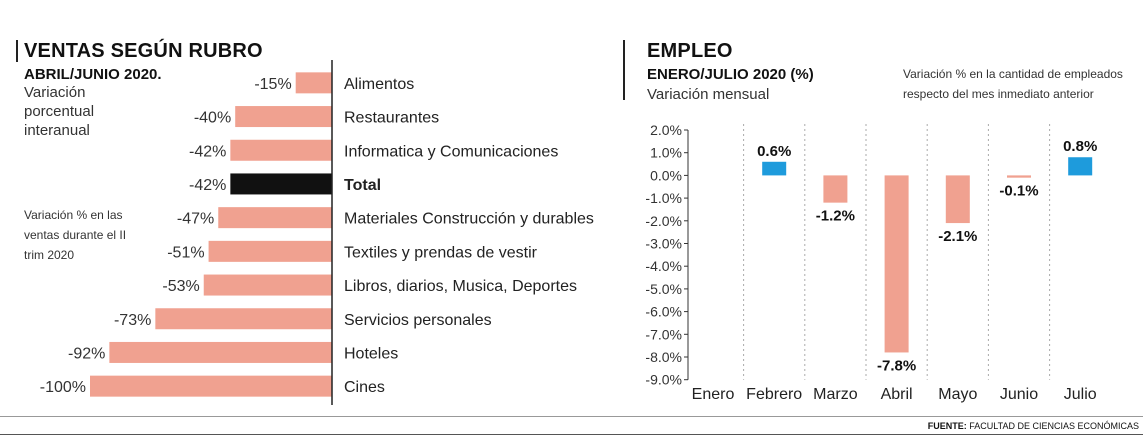 The width and height of the screenshot is (1143, 437). Describe the element at coordinates (132, 320) in the screenshot. I see `bar-value-label-7: -73%` at that location.